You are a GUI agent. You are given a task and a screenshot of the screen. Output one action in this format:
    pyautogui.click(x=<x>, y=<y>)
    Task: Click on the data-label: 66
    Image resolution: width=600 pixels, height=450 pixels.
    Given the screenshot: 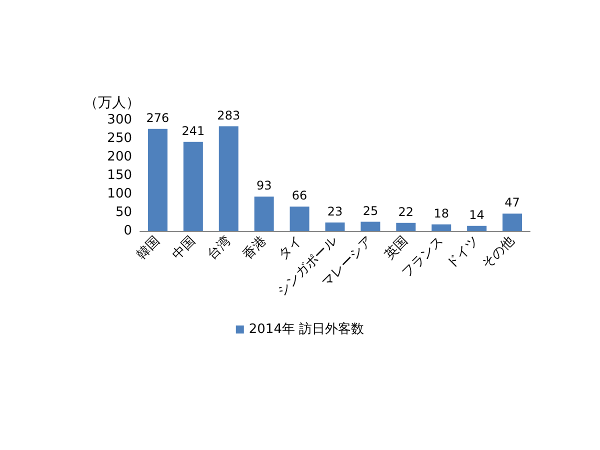 What is the action you would take?
    pyautogui.click(x=300, y=195)
    